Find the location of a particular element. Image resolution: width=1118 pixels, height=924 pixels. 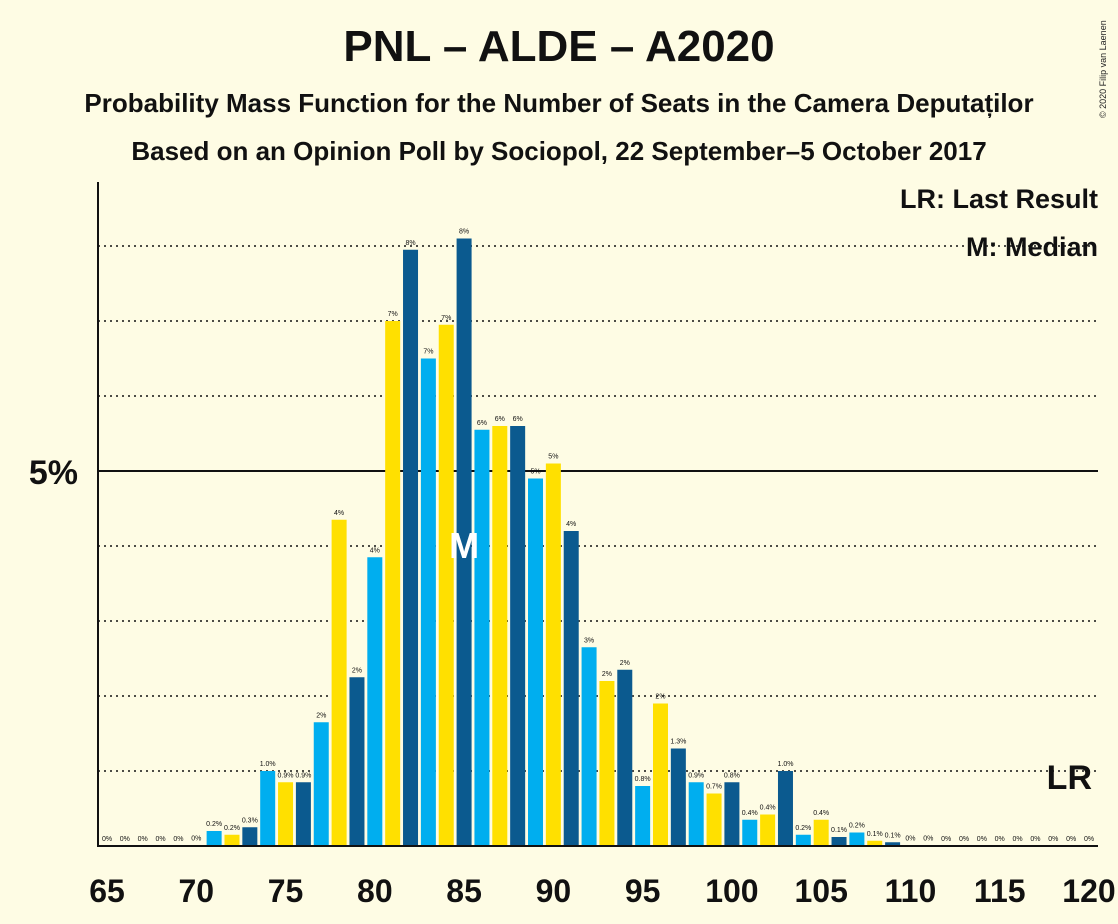

x-tick-label: 80 is located at coordinates (375, 891).